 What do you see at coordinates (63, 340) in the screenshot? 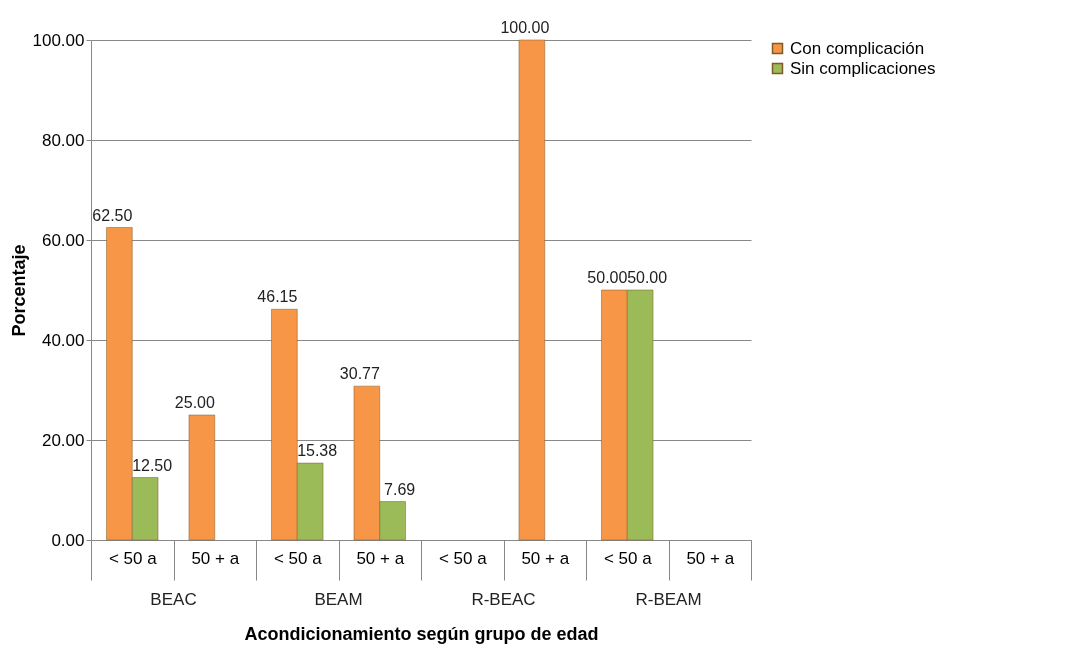
I see `y-tick-label: 40.00` at bounding box center [63, 340].